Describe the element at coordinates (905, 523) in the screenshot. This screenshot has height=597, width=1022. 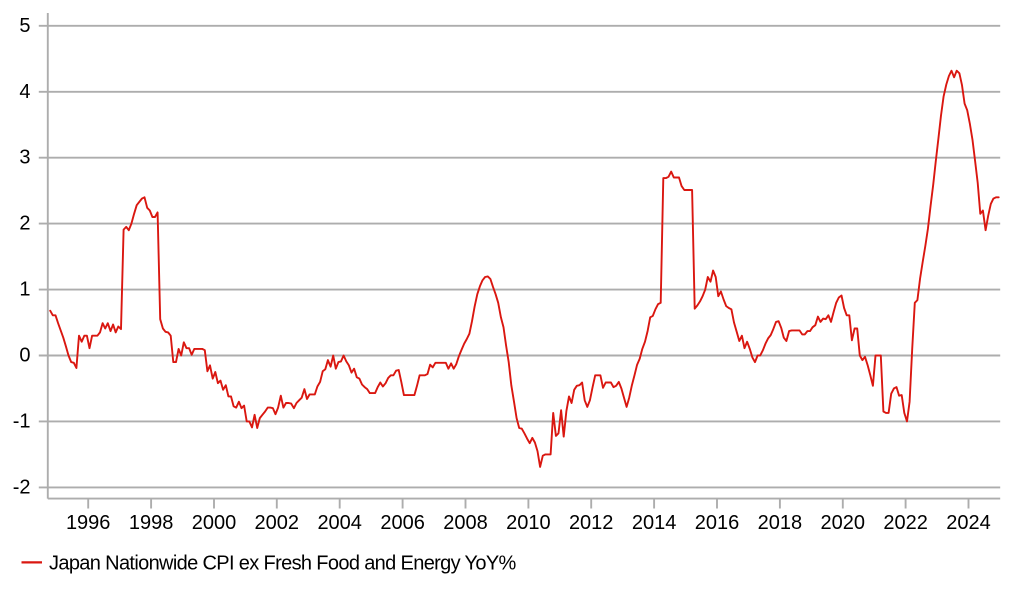
I see `svg-text: 2022` at that location.